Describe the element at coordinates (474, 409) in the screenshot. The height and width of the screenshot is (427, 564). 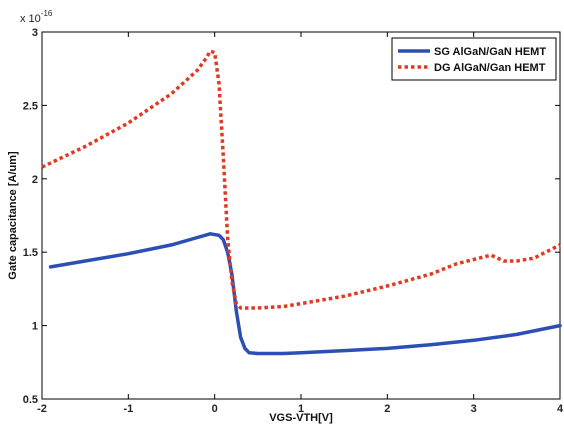
I see `x-tick-label: 3` at that location.